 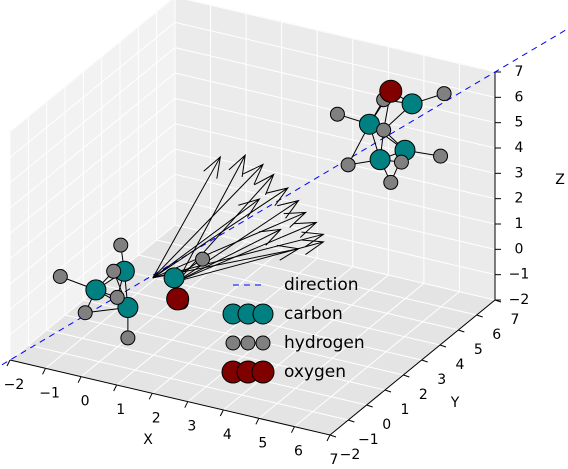 I want to click on y-tick-label: 0, so click(x=386, y=425).